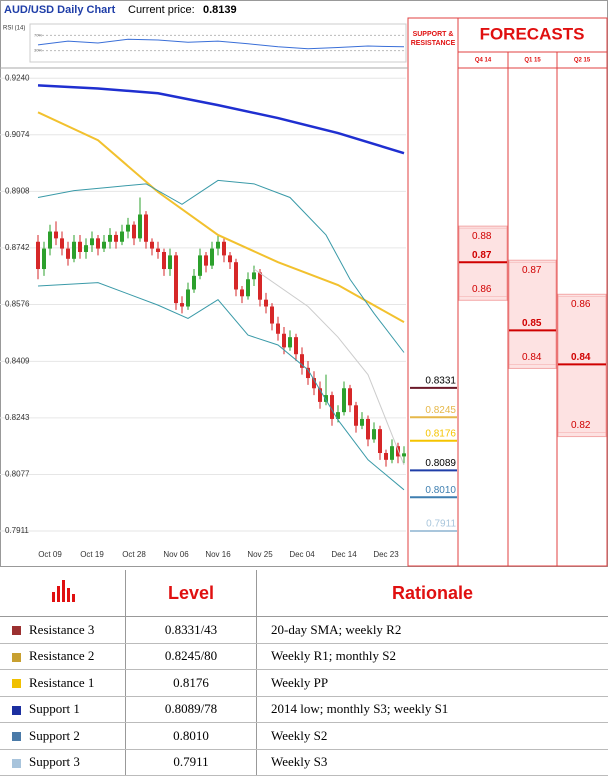 The width and height of the screenshot is (608, 776). I want to click on period-label: Q4 14, so click(483, 61).